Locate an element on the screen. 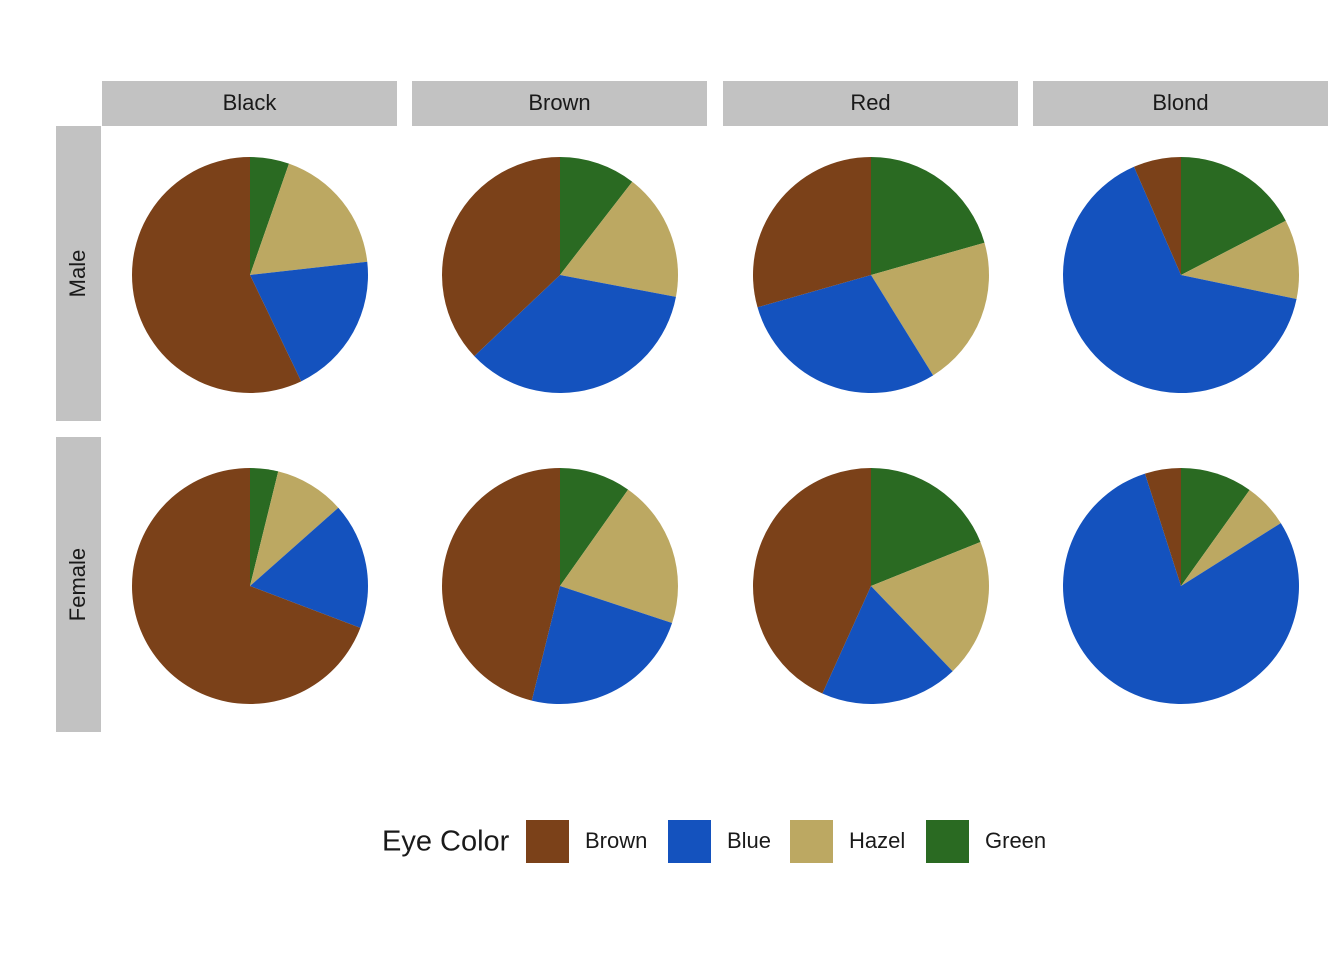  legend-label: Hazel is located at coordinates (877, 840).